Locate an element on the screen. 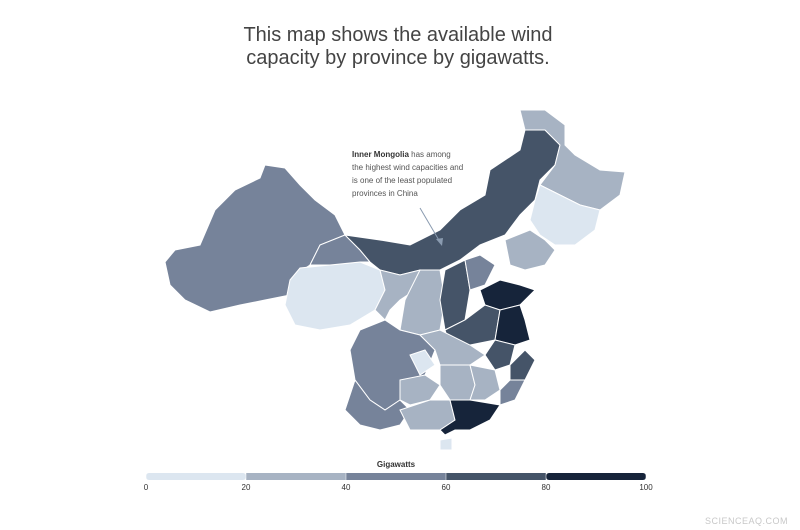  legend: Gigawatts 0 20 40 60 80 100 is located at coordinates (398, 476).